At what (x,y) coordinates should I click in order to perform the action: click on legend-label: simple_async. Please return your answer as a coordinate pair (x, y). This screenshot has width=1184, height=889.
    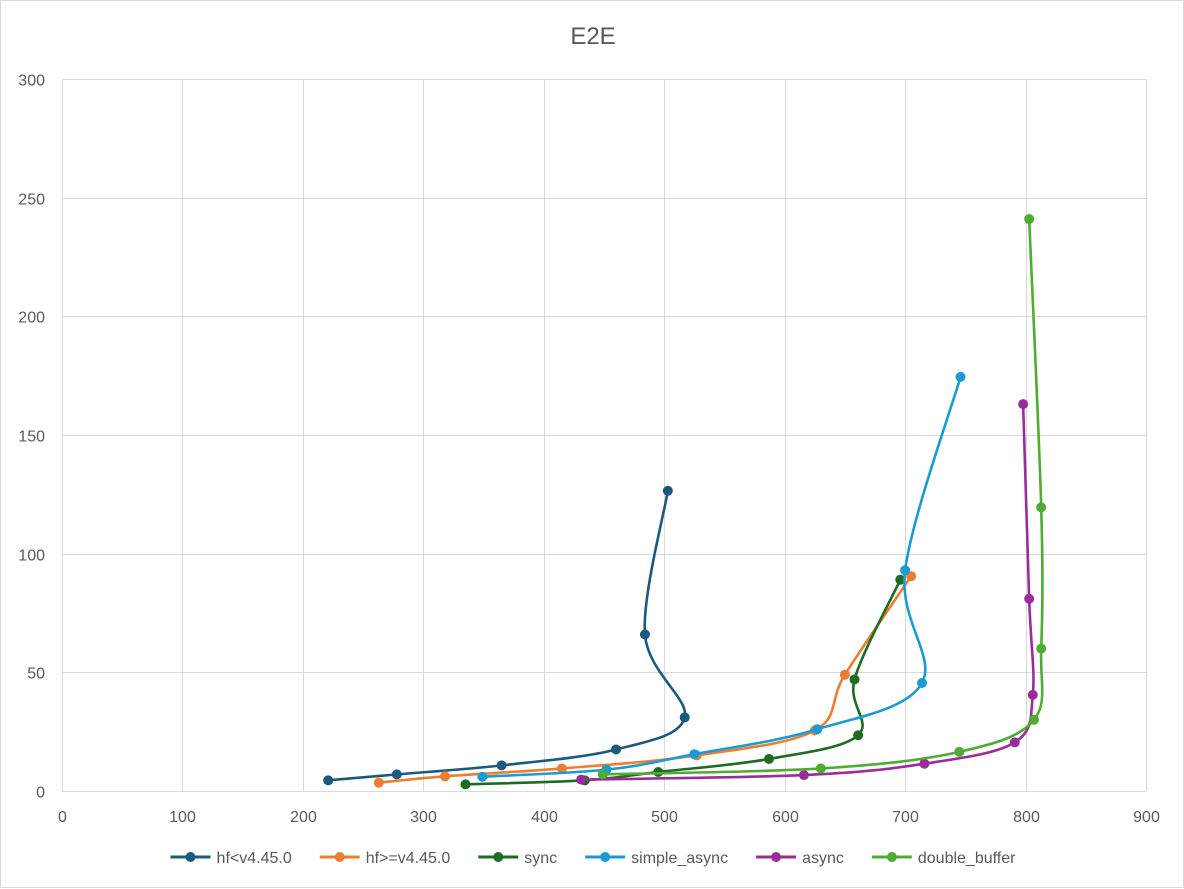
    Looking at the image, I should click on (679, 858).